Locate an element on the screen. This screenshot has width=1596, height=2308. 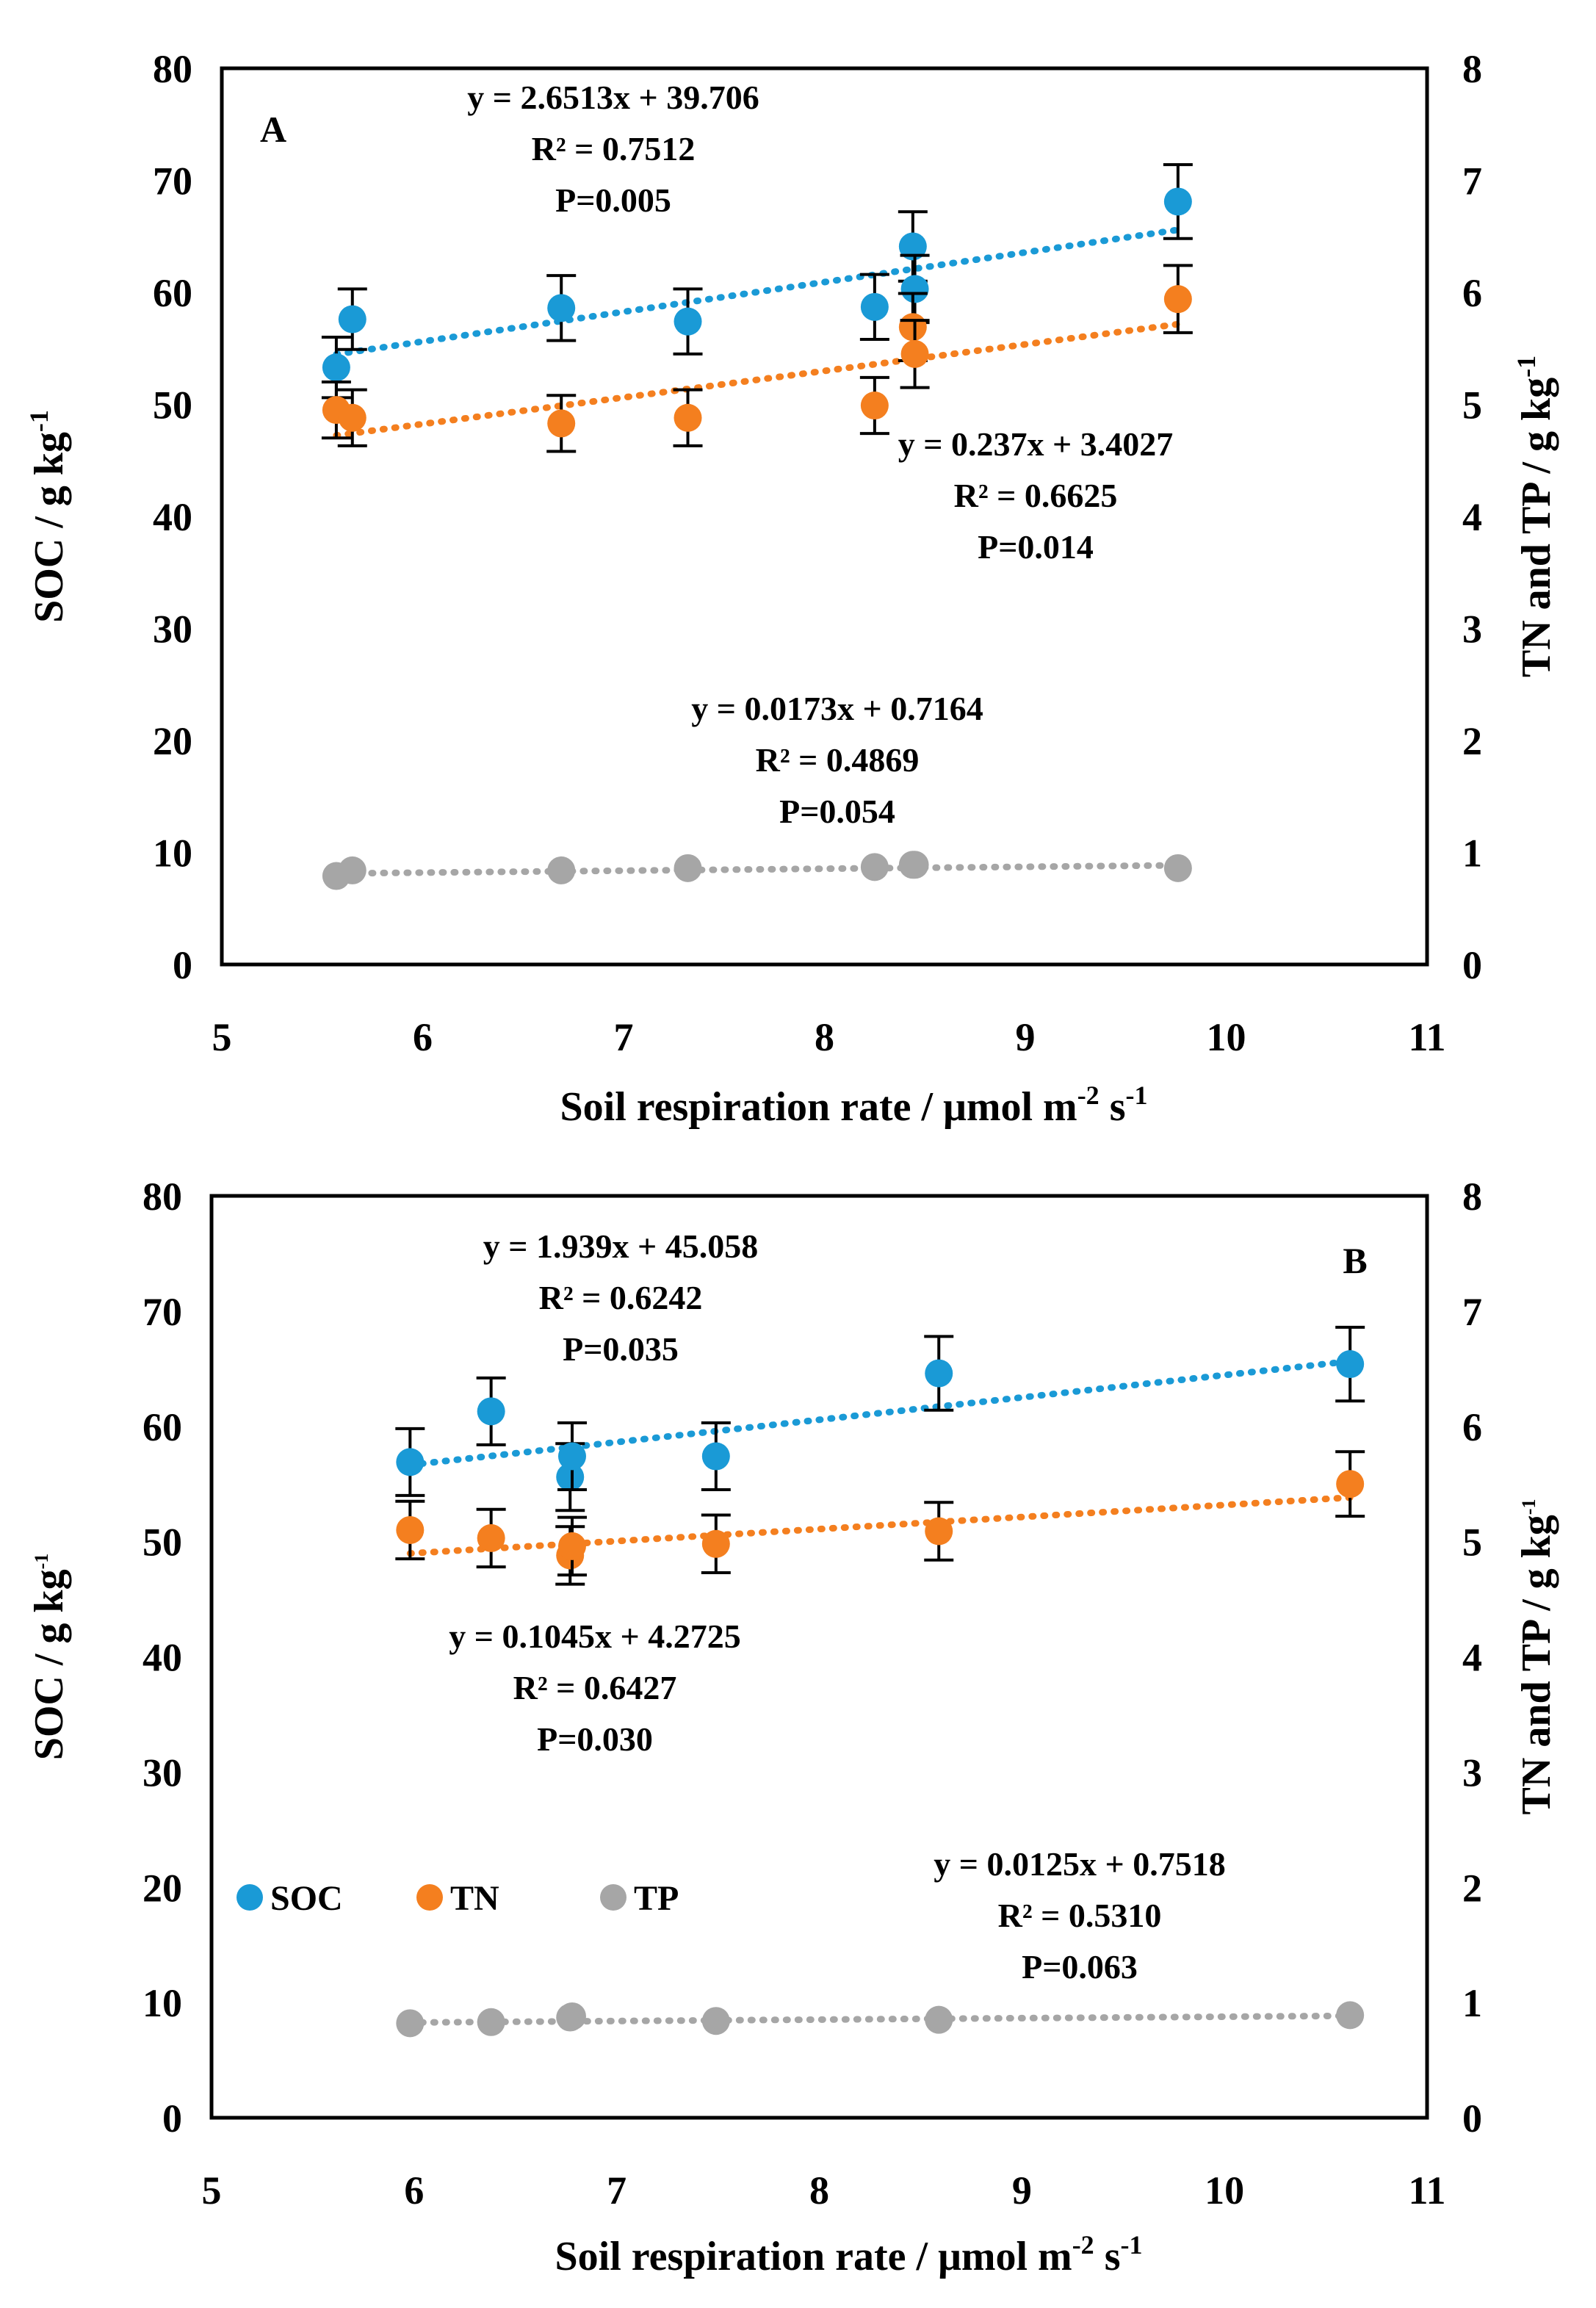
y2-axis-title: TN and TP / g kg-1 is located at coordinates (1535, 517).